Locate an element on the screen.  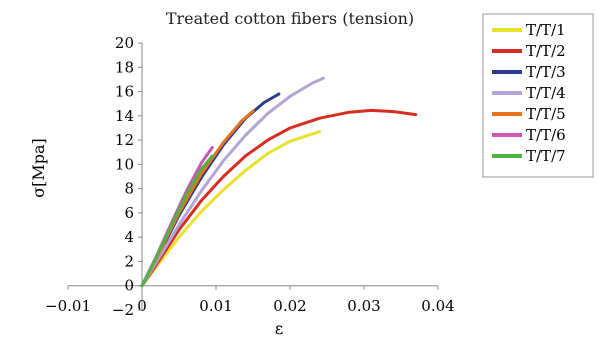
y-axis-title: σ[Mpa] is located at coordinates (38, 168).